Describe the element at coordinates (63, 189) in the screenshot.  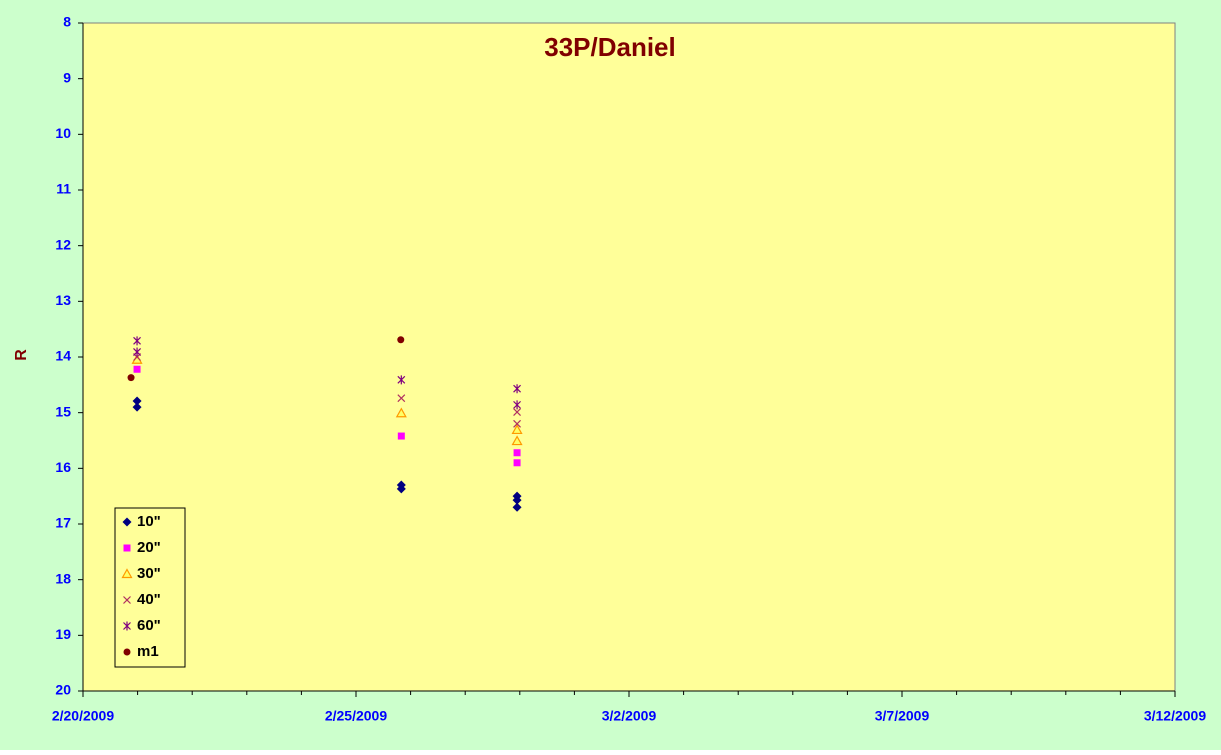
I see `y-tick-label: 11` at that location.